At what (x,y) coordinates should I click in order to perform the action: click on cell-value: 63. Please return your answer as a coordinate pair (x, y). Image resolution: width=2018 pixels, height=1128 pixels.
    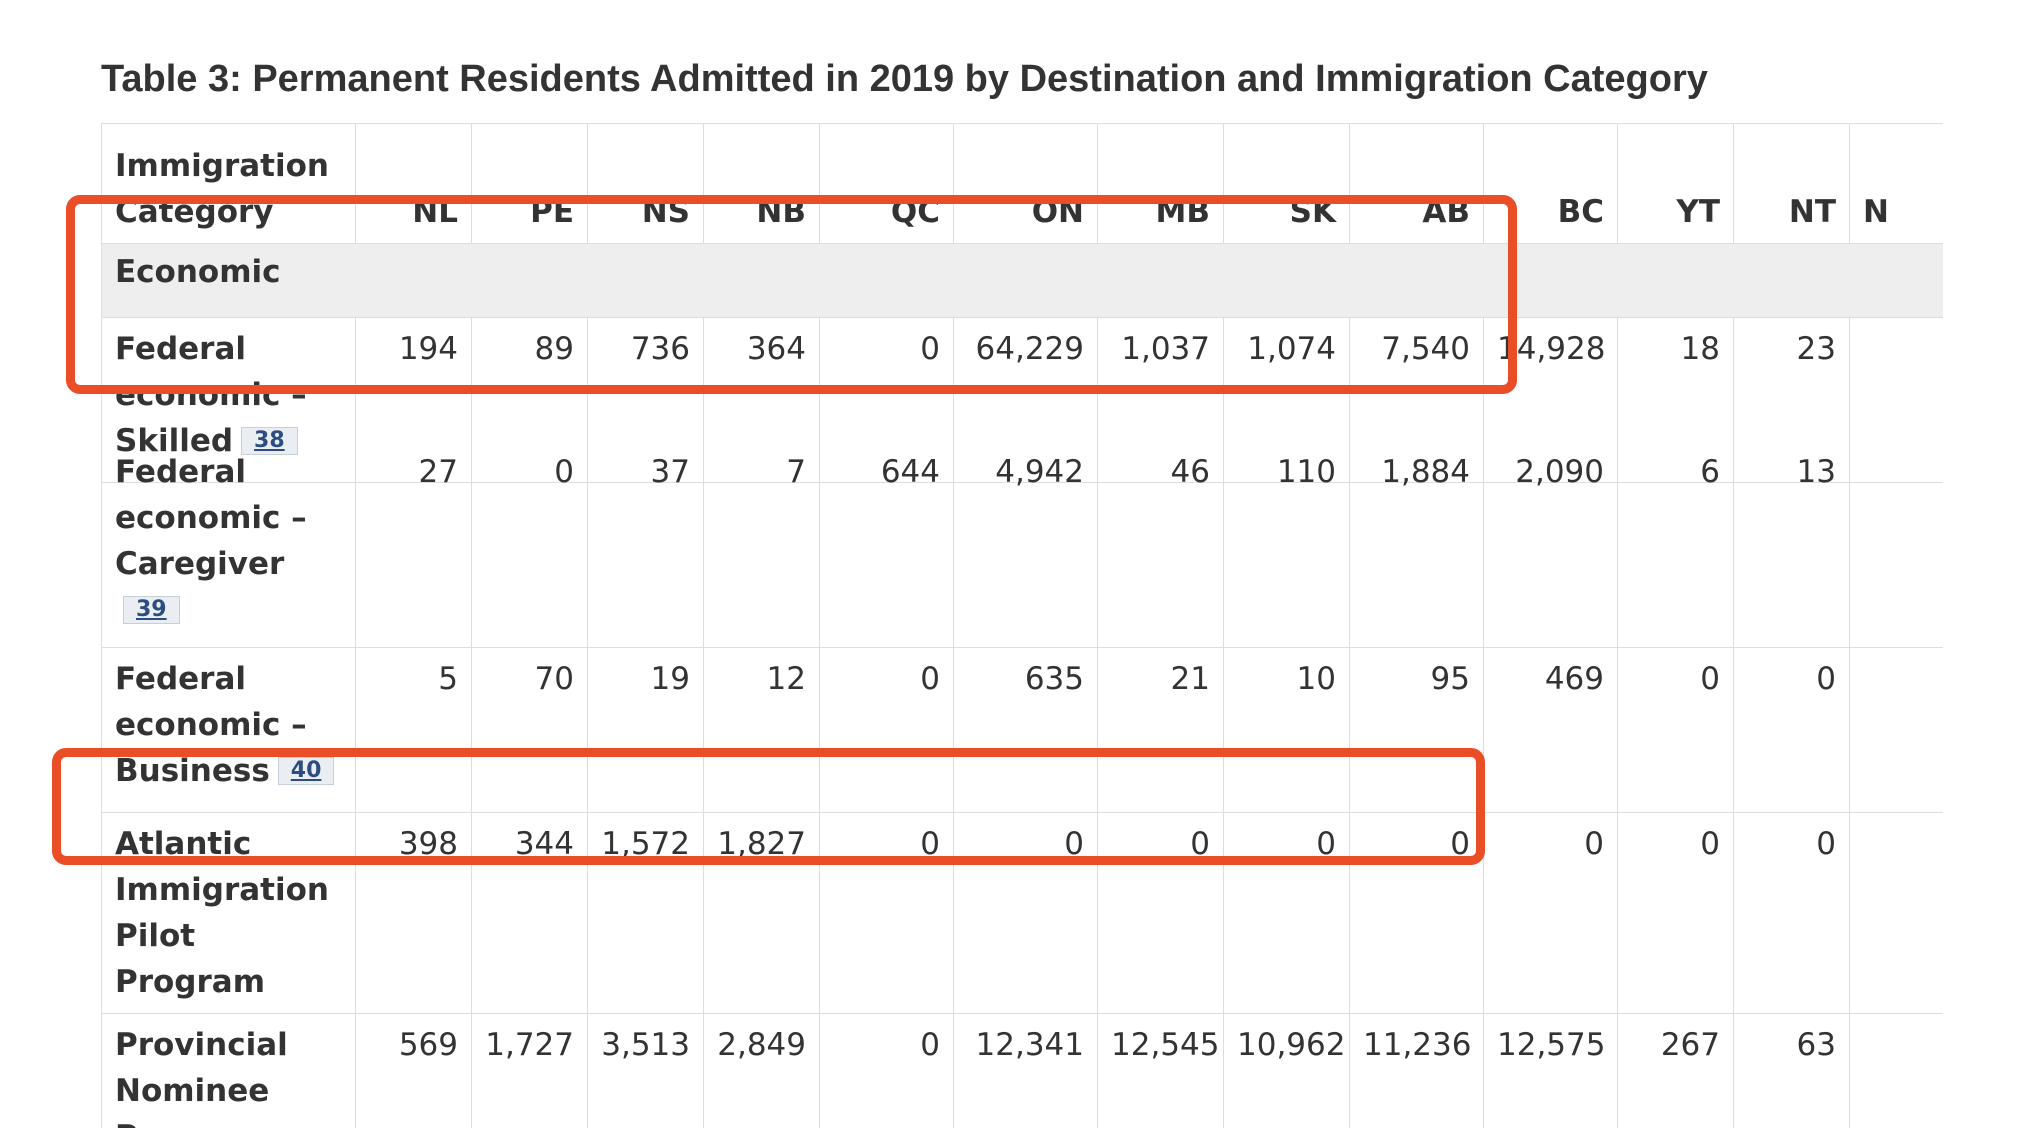
    Looking at the image, I should click on (1816, 1045).